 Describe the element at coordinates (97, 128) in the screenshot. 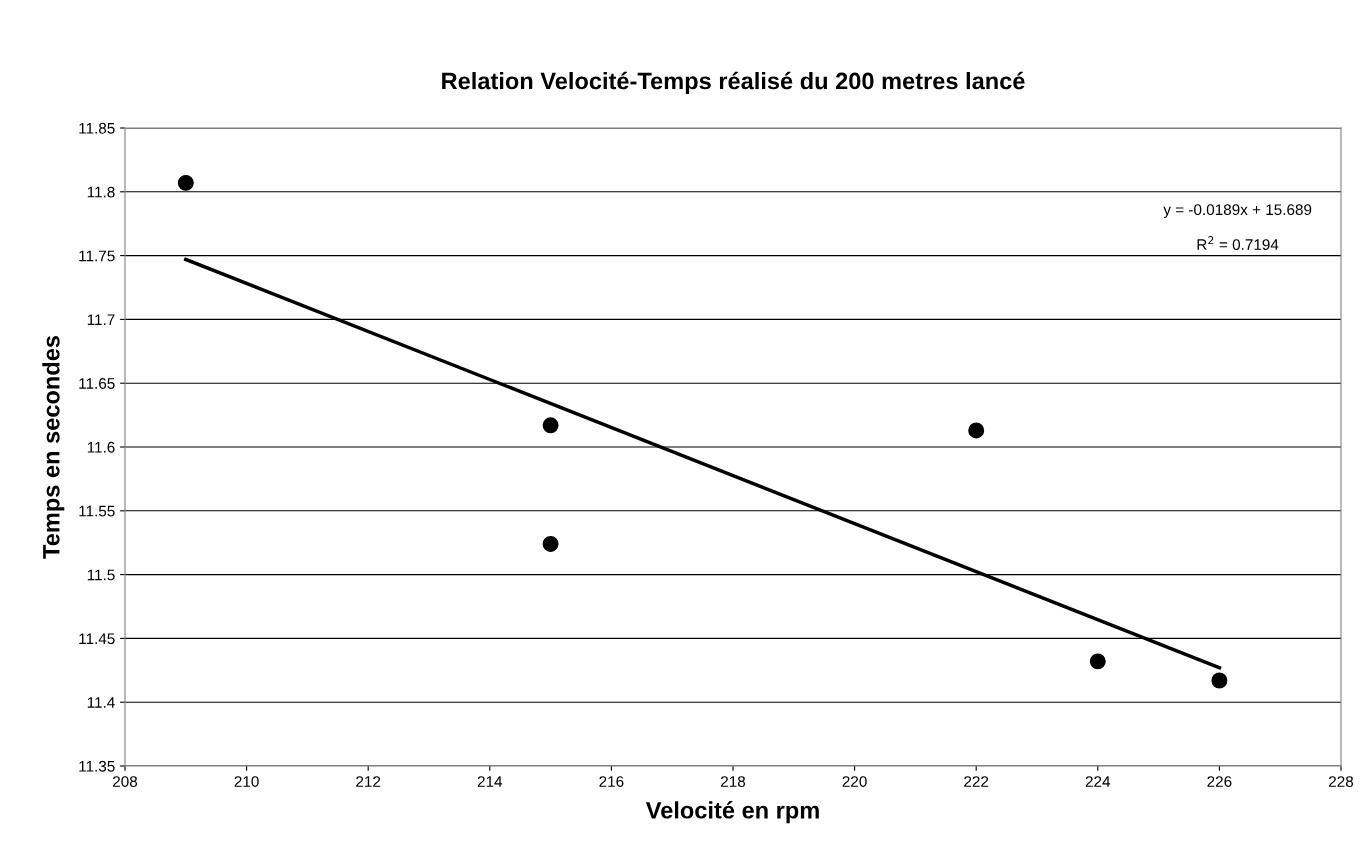

I see `y-tick-label: 11.85` at that location.